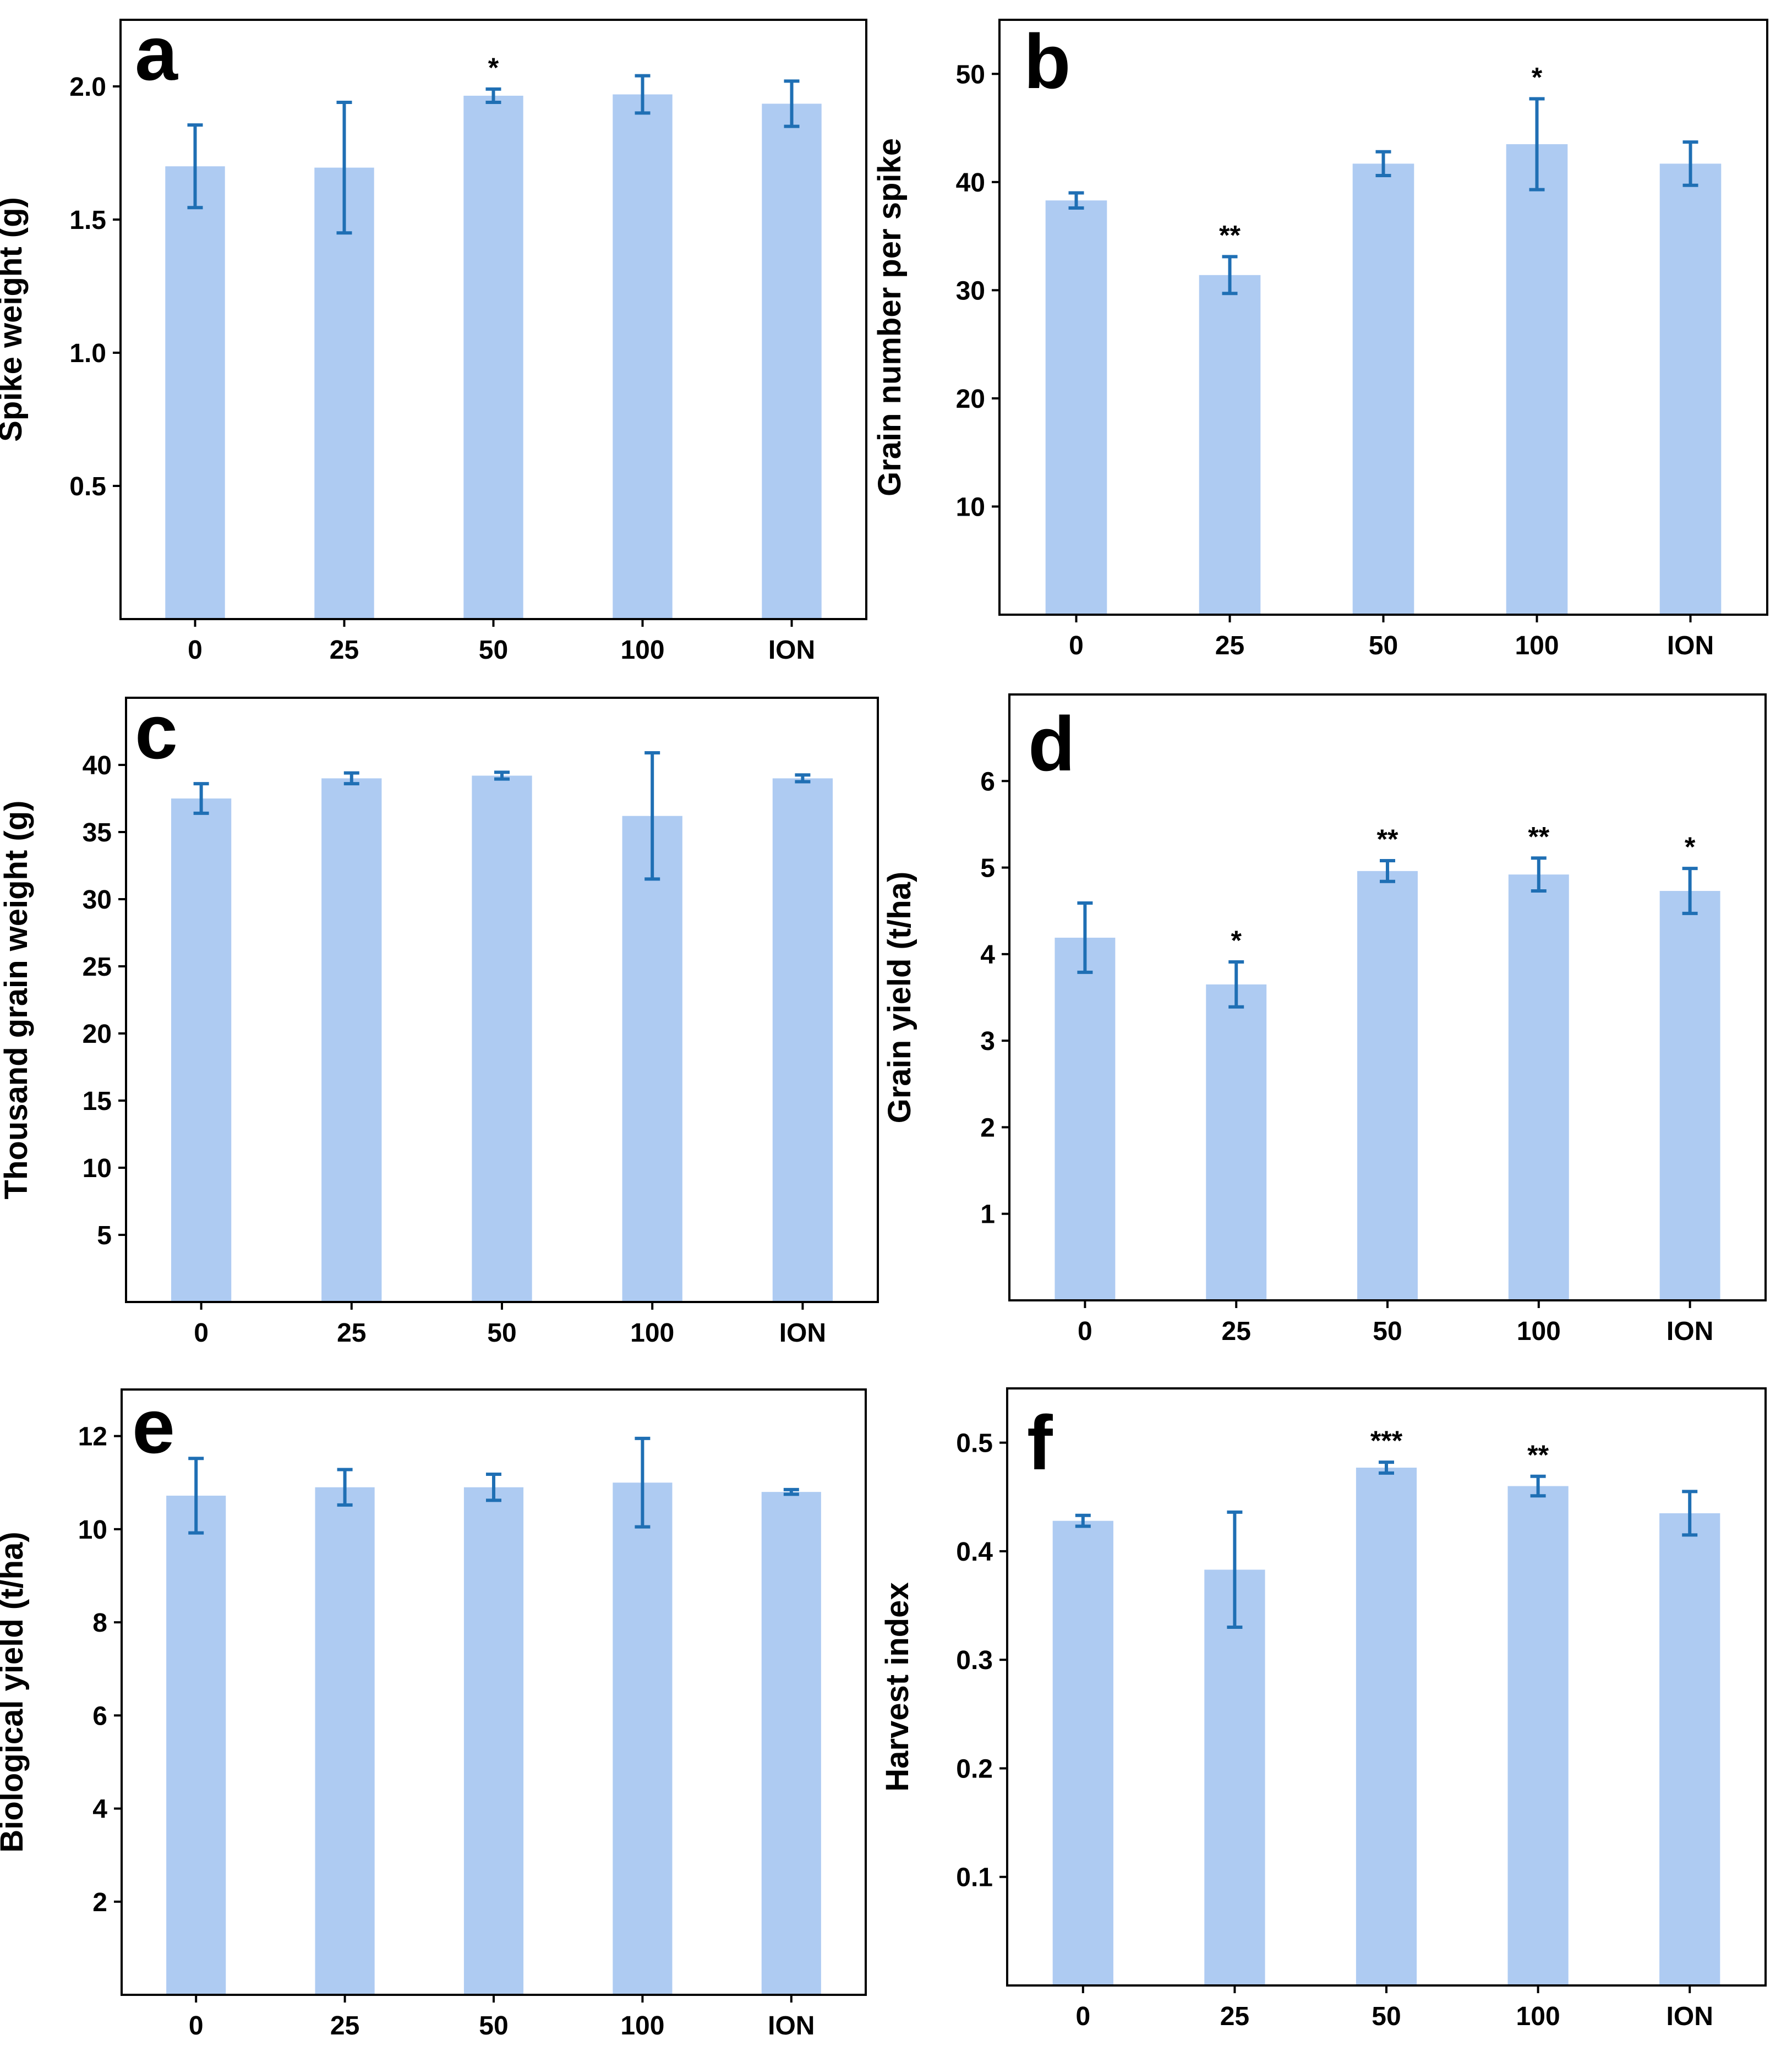  What do you see at coordinates (975, 1769) in the screenshot?
I see `y-tick-label: 0.2` at bounding box center [975, 1769].